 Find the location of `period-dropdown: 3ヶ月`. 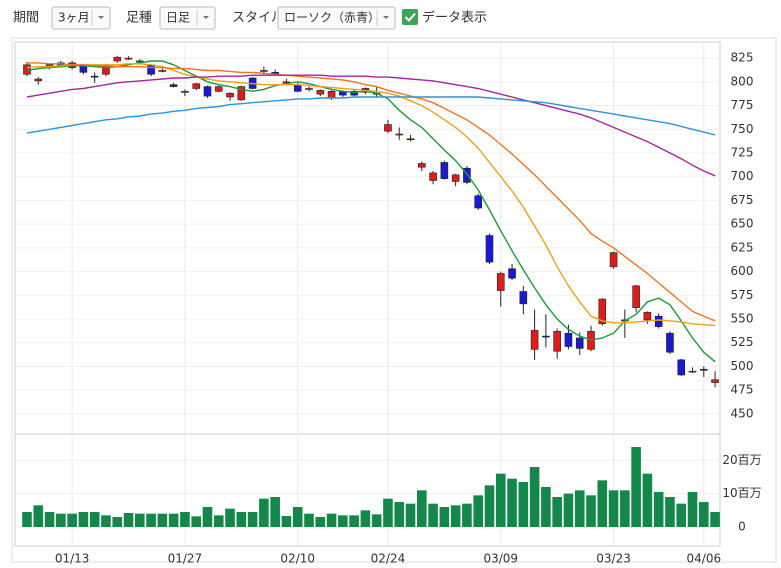

period-dropdown: 3ヶ月 is located at coordinates (81, 18).